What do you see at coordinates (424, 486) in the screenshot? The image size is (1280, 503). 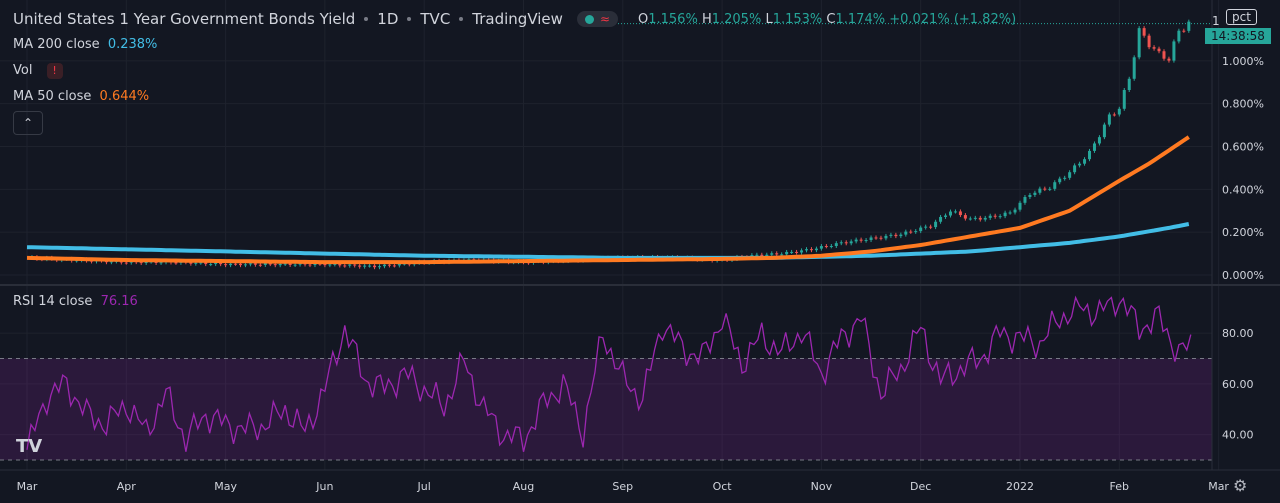 I see `x-tick-label: Jul` at bounding box center [424, 486].